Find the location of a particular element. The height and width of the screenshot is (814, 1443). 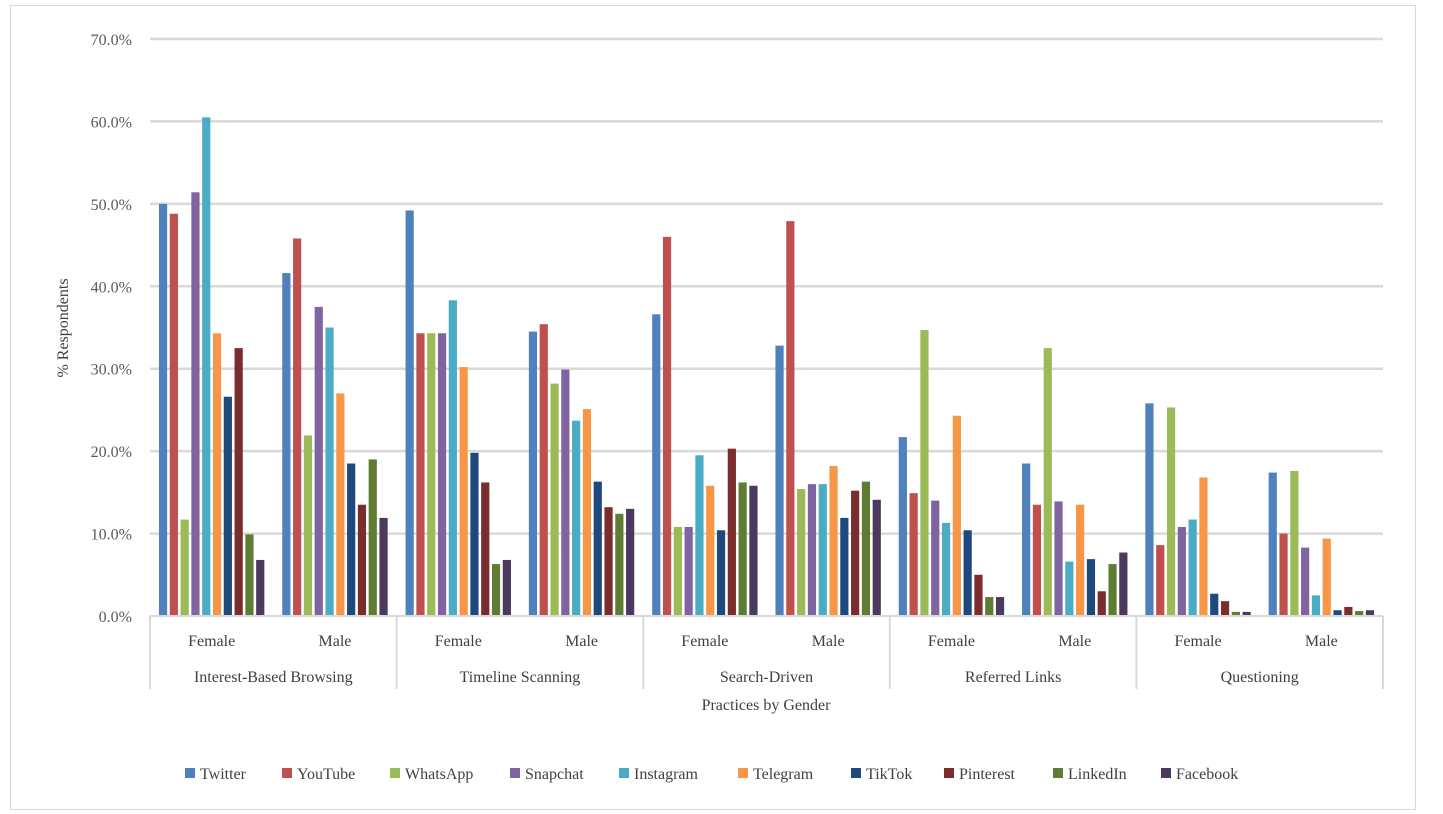

legend-label: Twitter is located at coordinates (223, 774).